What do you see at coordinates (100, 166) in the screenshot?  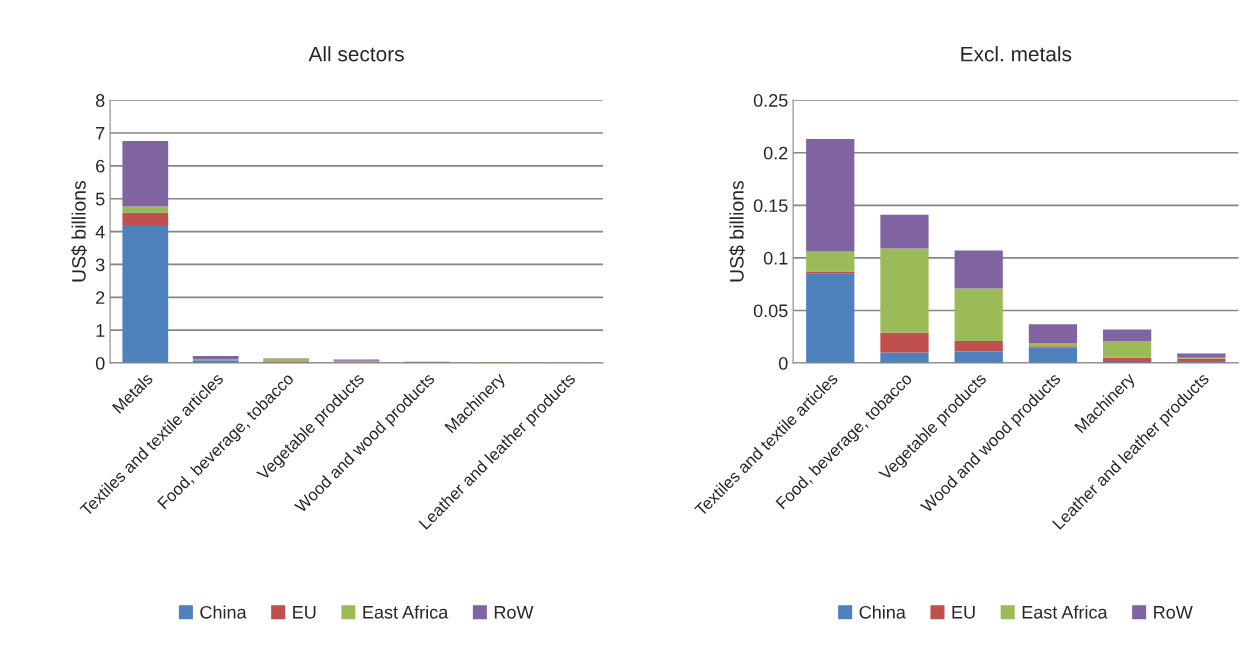 I see `y-tick-label: 6` at bounding box center [100, 166].